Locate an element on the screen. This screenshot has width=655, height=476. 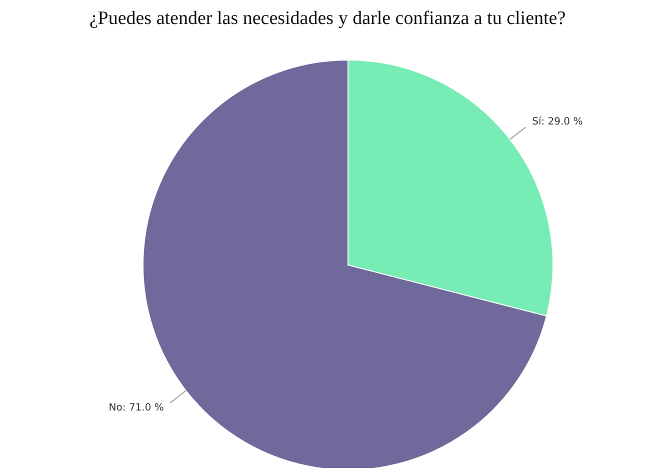
chart-title: ¿Puedes atender las necesidades y darle confianza a tu cliente? is located at coordinates (327, 19).